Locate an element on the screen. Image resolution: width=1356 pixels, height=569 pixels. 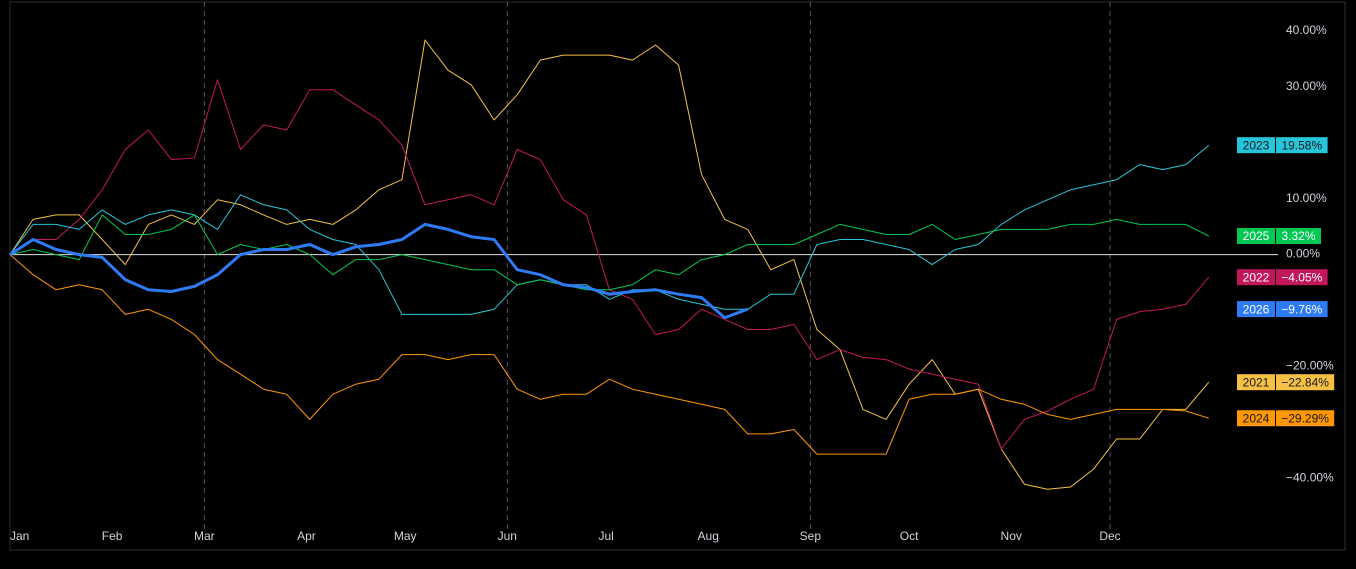
end-badge: 2023 19.58% is located at coordinates (1282, 145).